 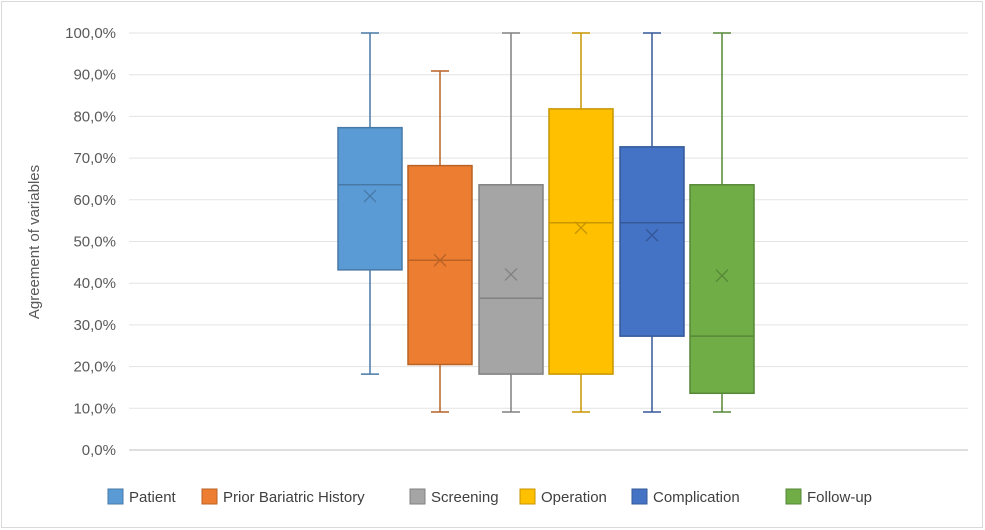 I want to click on y-tick-label: 40,0%, so click(x=94, y=283).